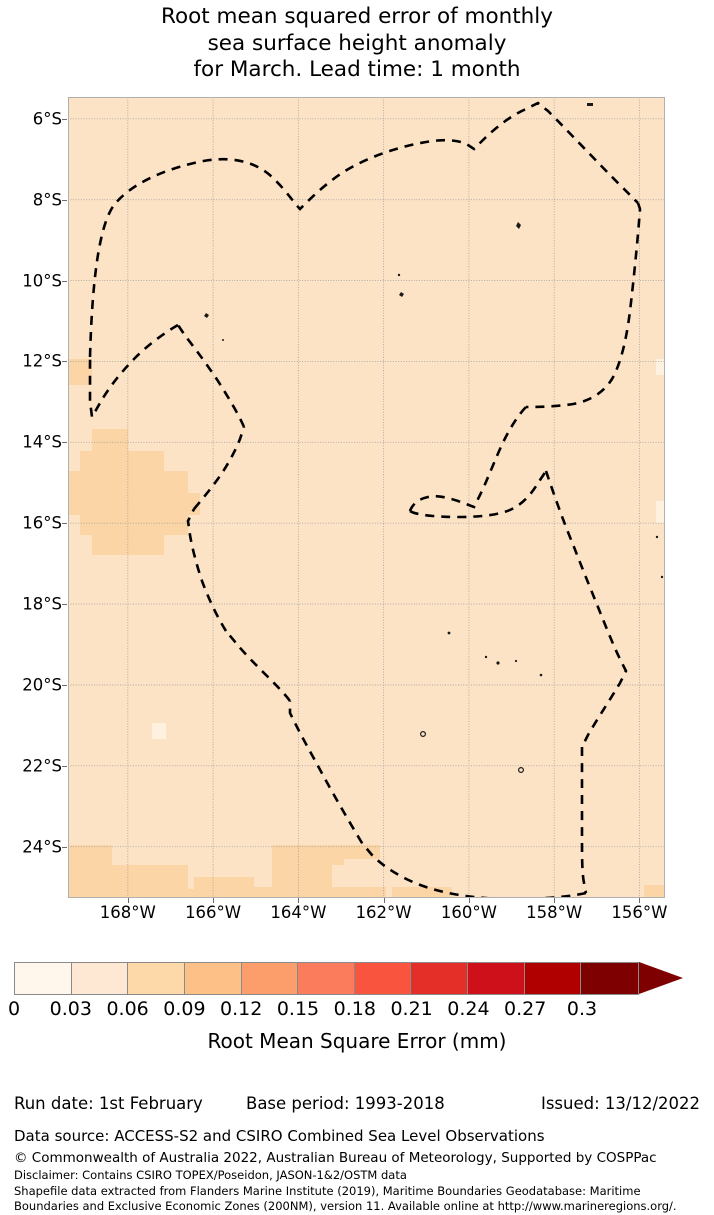  What do you see at coordinates (42, 281) in the screenshot?
I see `y-tick-label: 10°S` at bounding box center [42, 281].